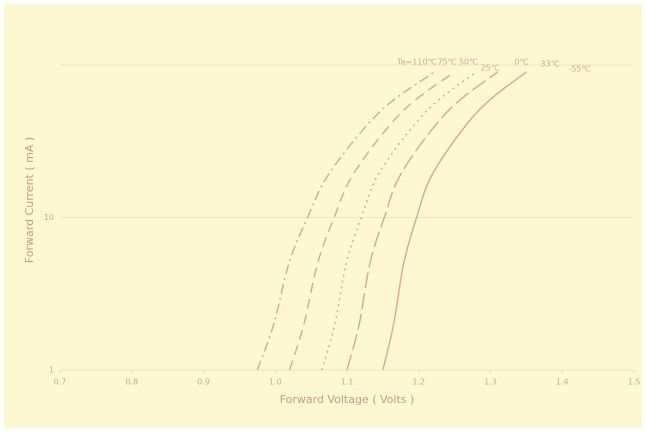 The height and width of the screenshot is (432, 646). I want to click on x-axis-title: Forward Voltage ( Volts ), so click(347, 399).